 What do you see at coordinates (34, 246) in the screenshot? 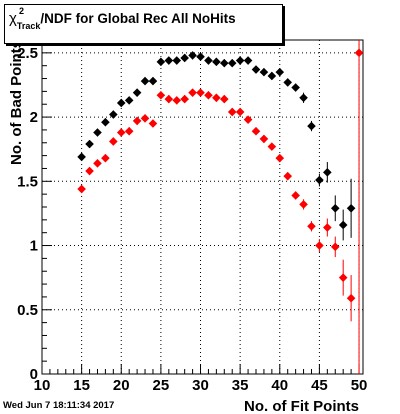
I see `y-tick-label: 1` at bounding box center [34, 246].